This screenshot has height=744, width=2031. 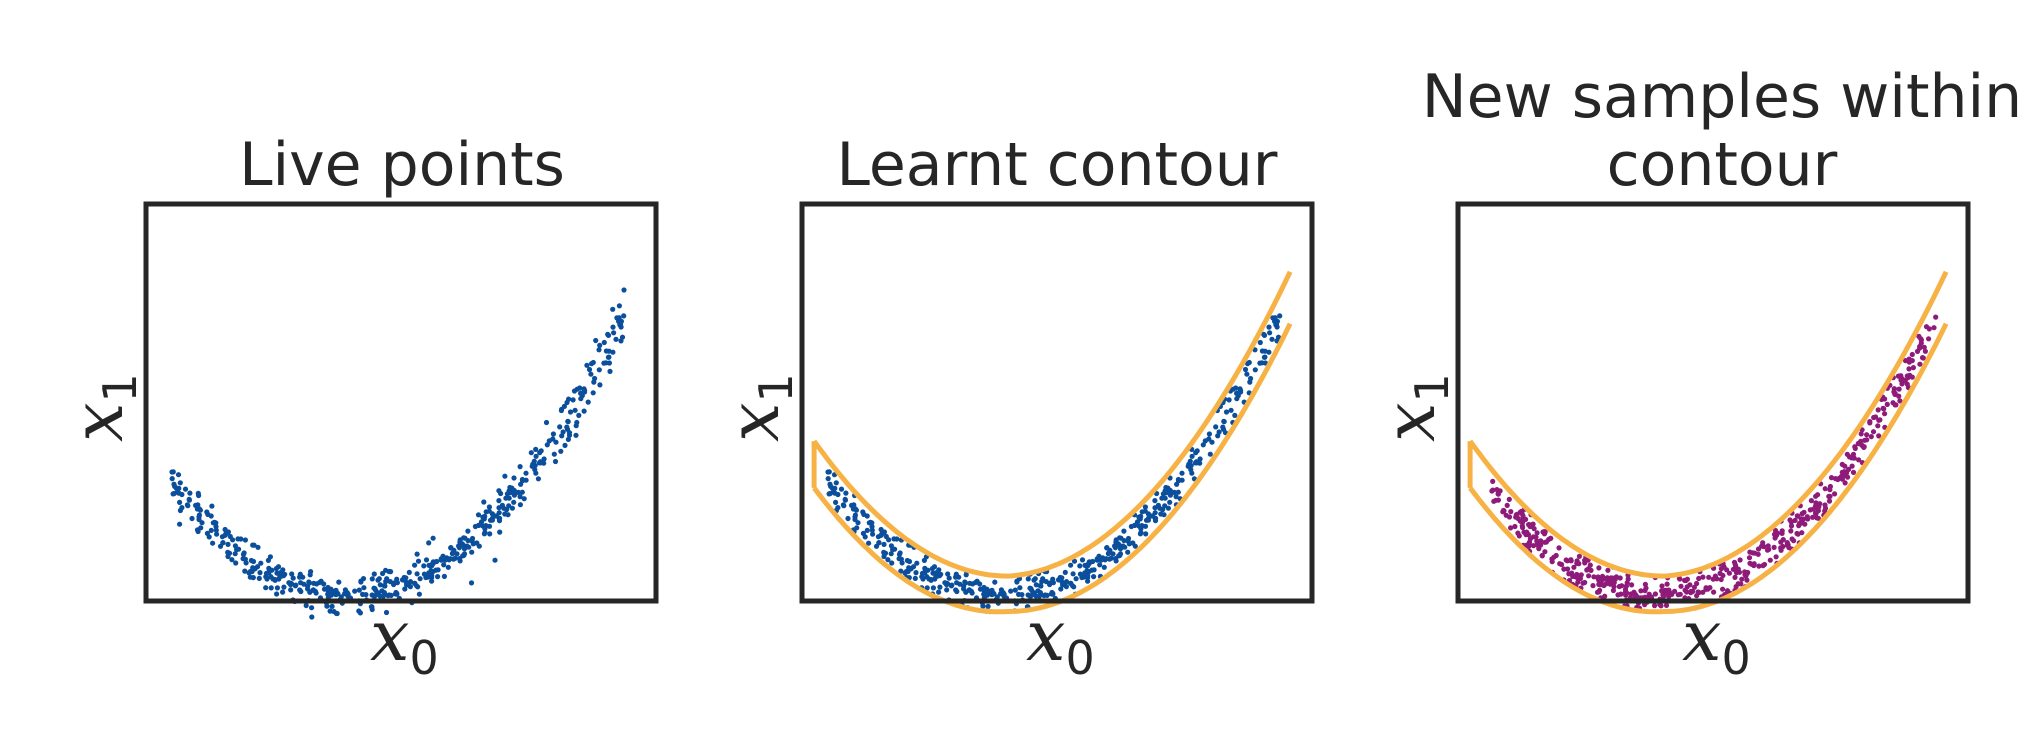 I want to click on y-axis-label: x1, so click(x=1414, y=407).